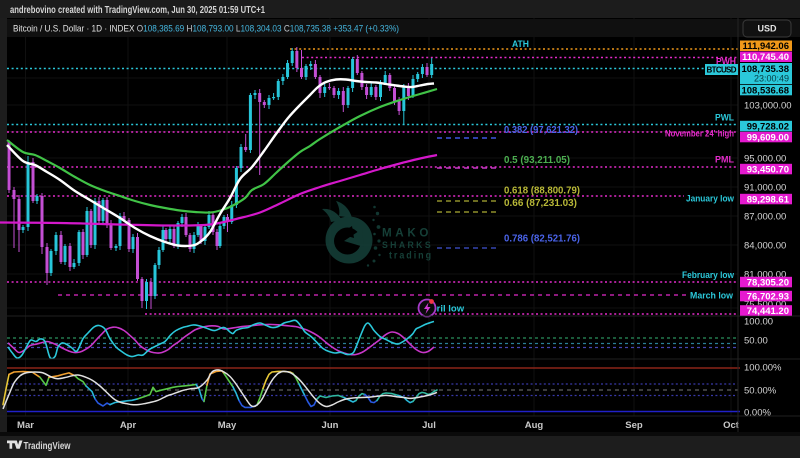  I want to click on svg-text: 108,536.68, so click(765, 90).